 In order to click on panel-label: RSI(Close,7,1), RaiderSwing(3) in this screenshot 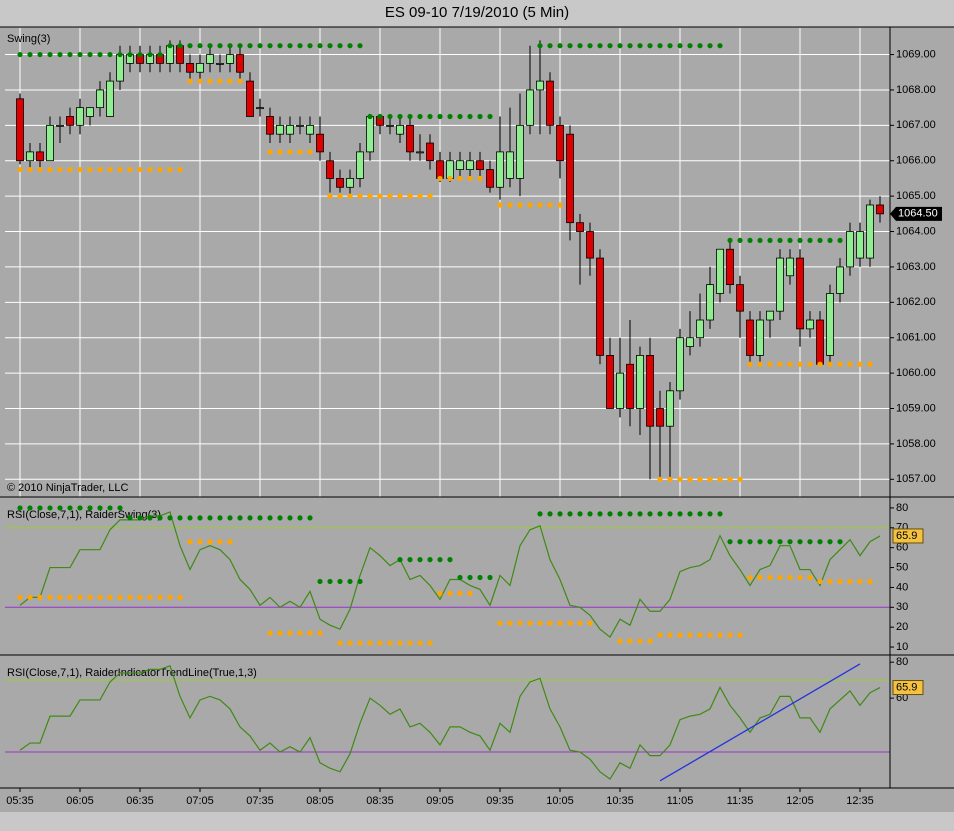, I will do `click(84, 515)`.